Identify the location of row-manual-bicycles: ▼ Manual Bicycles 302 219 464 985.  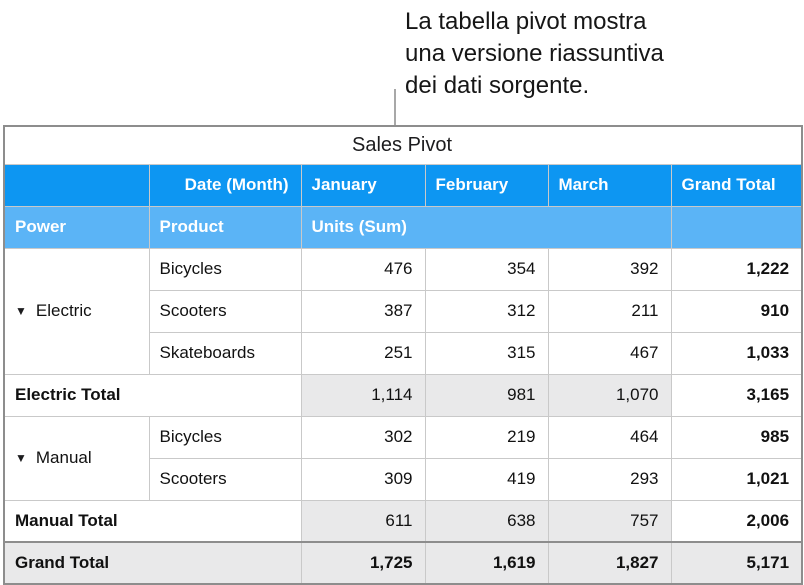
(403, 458).